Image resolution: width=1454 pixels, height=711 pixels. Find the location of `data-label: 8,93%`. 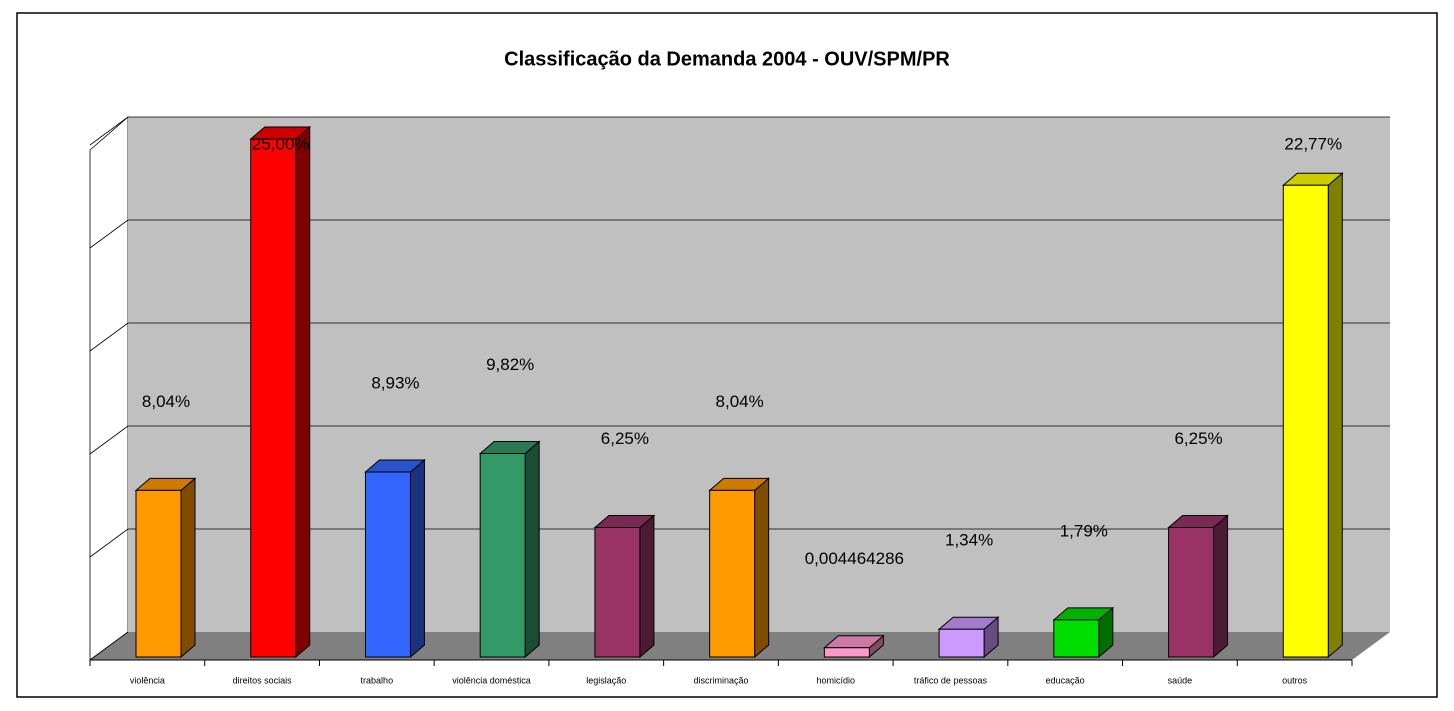

data-label: 8,93% is located at coordinates (395, 382).